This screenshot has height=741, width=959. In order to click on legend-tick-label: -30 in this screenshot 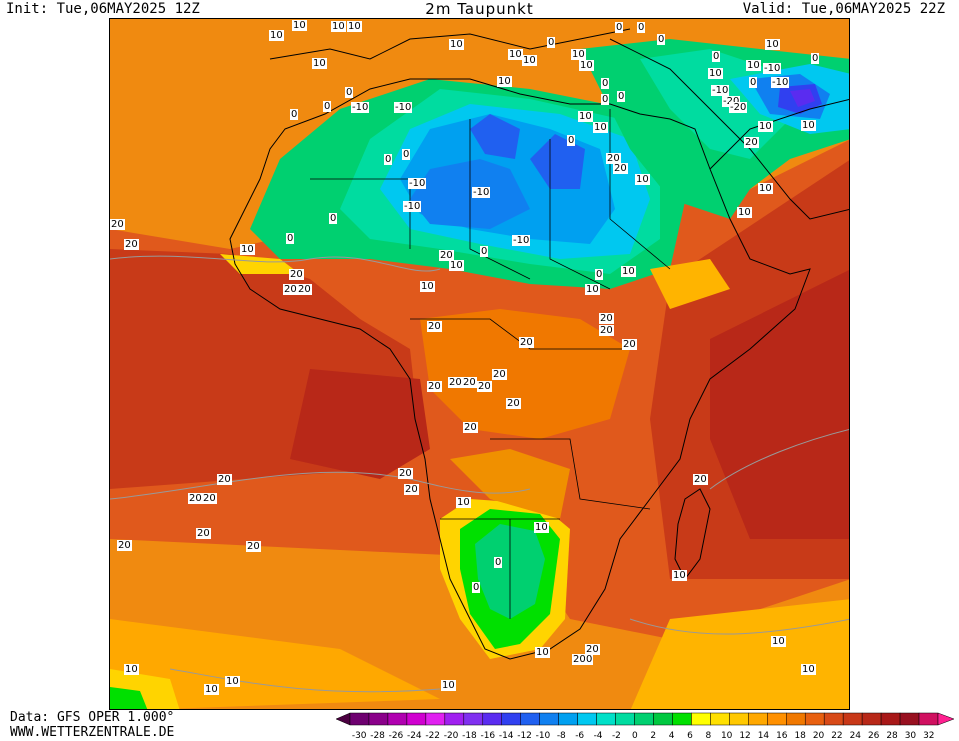, I will do `click(359, 736)`.